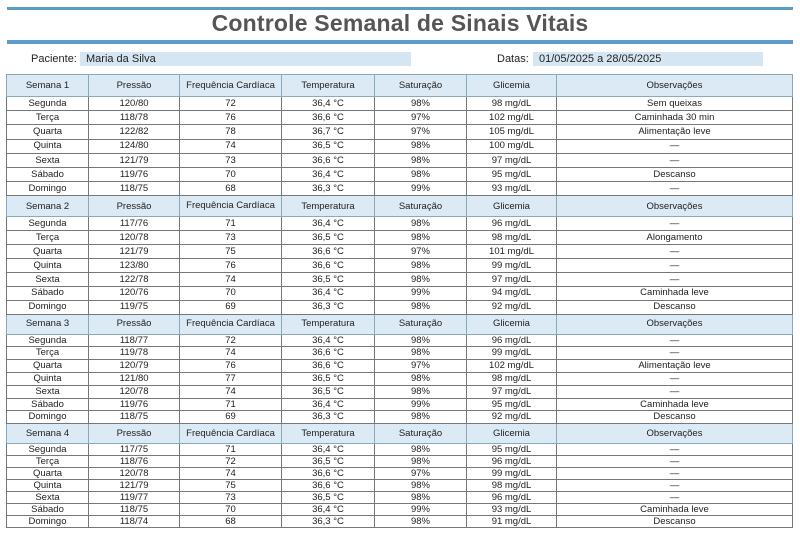 Image resolution: width=800 pixels, height=533 pixels. Describe the element at coordinates (134, 340) in the screenshot. I see `value-cell: 118/77` at that location.